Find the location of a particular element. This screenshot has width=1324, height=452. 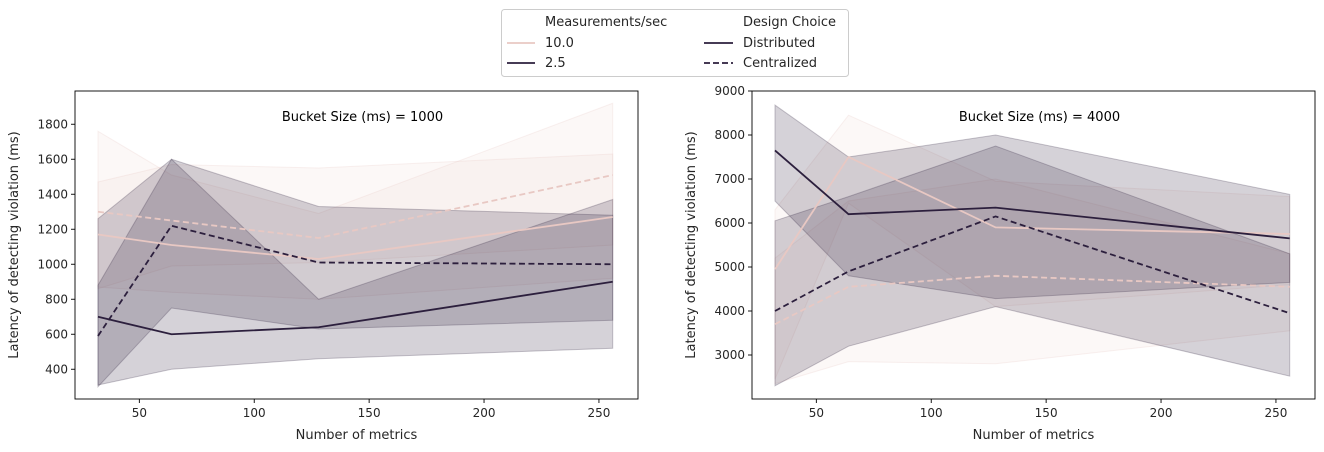

panel-1000-line-10-0-distributed is located at coordinates (355, 238).